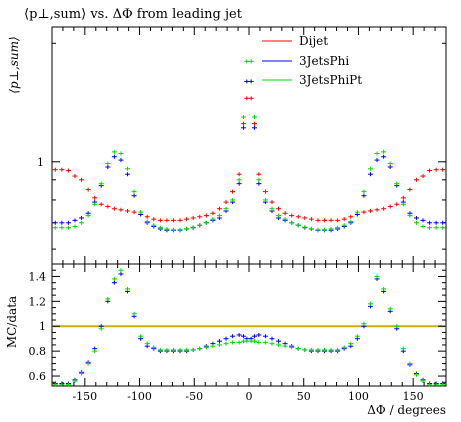 The height and width of the screenshot is (422, 461). I want to click on x-tick-label: 0, so click(249, 396).